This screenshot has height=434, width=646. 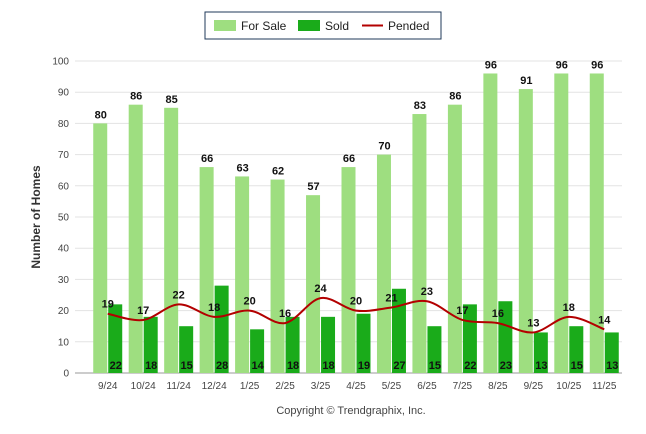 What do you see at coordinates (364, 366) in the screenshot?
I see `data-label-sold: 19` at bounding box center [364, 366].